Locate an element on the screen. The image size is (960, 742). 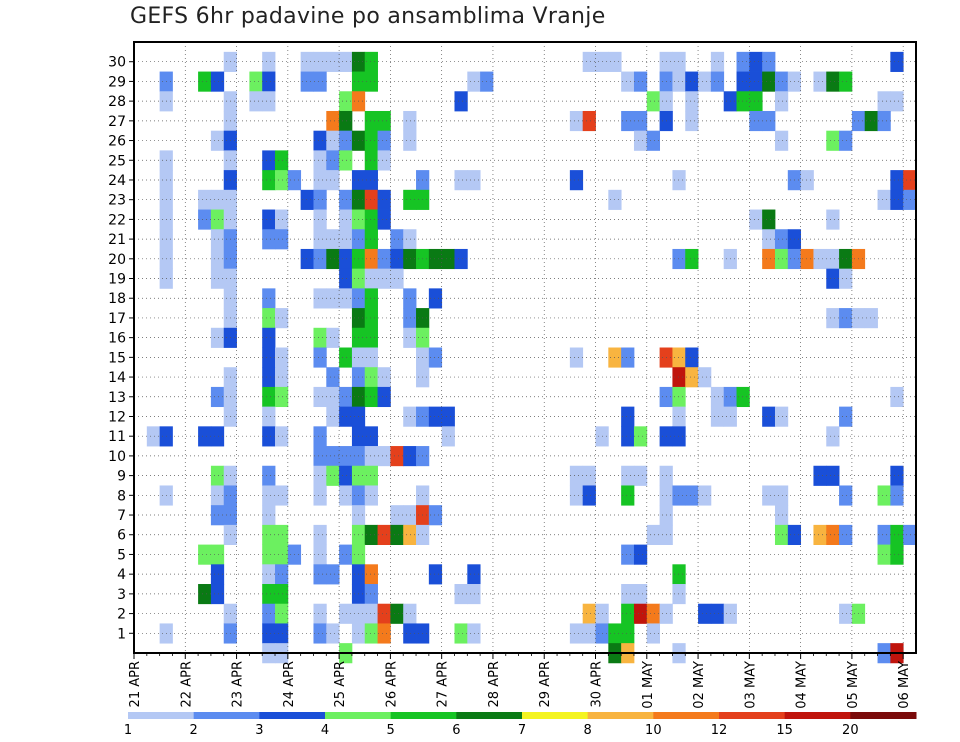
legend-label: 8 is located at coordinates (588, 730).